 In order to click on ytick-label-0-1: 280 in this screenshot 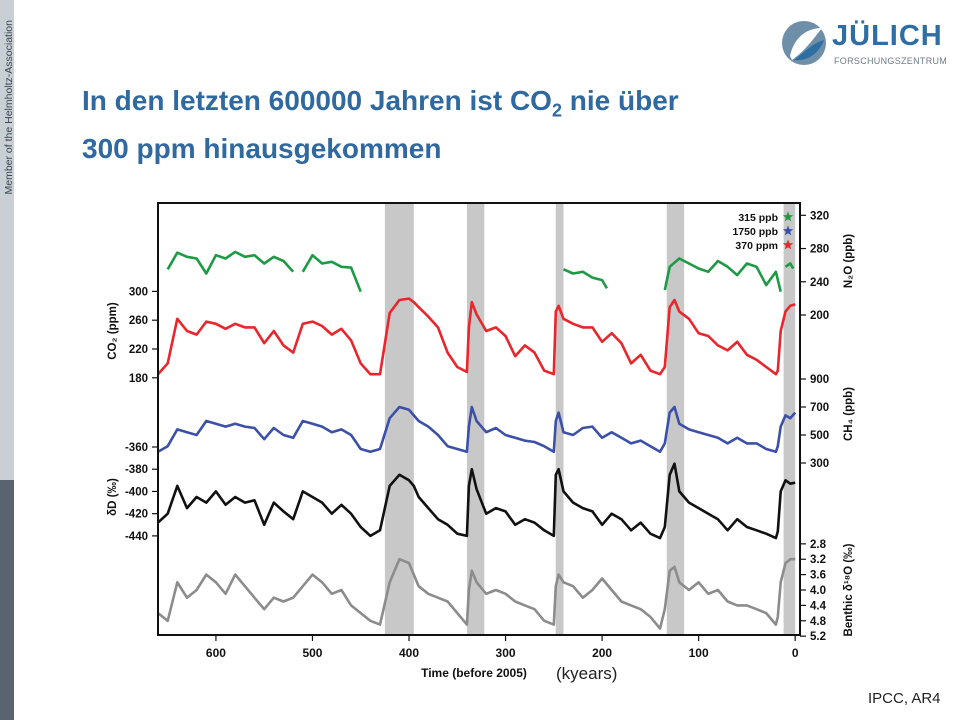, I will do `click(819, 250)`.